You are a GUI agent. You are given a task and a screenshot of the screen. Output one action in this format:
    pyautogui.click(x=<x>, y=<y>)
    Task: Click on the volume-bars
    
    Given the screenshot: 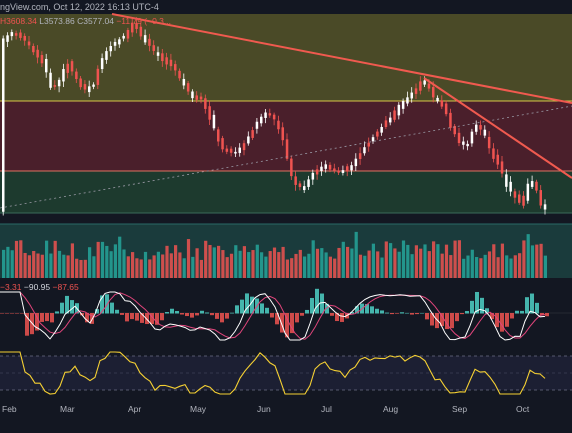 What is the action you would take?
    pyautogui.click(x=274, y=254)
    